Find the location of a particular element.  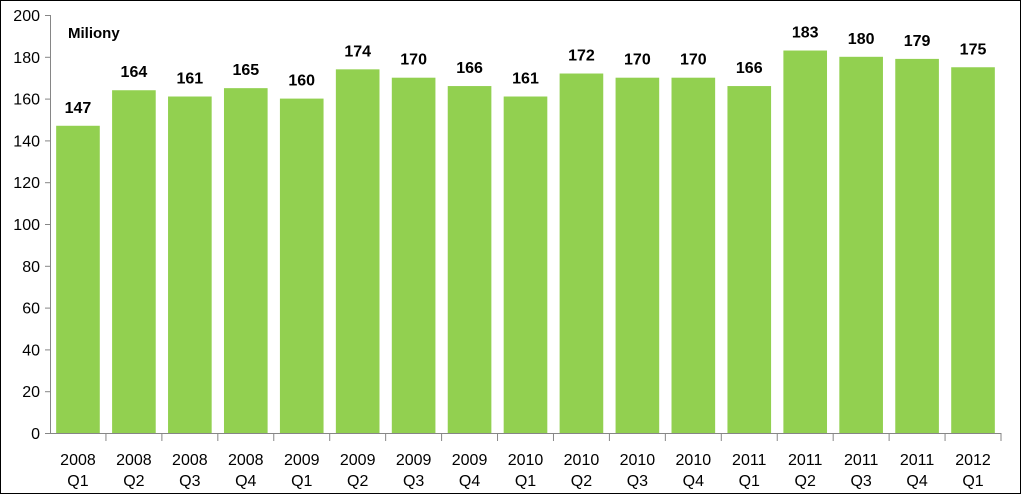

y-tick-label: 160 is located at coordinates (26, 100).